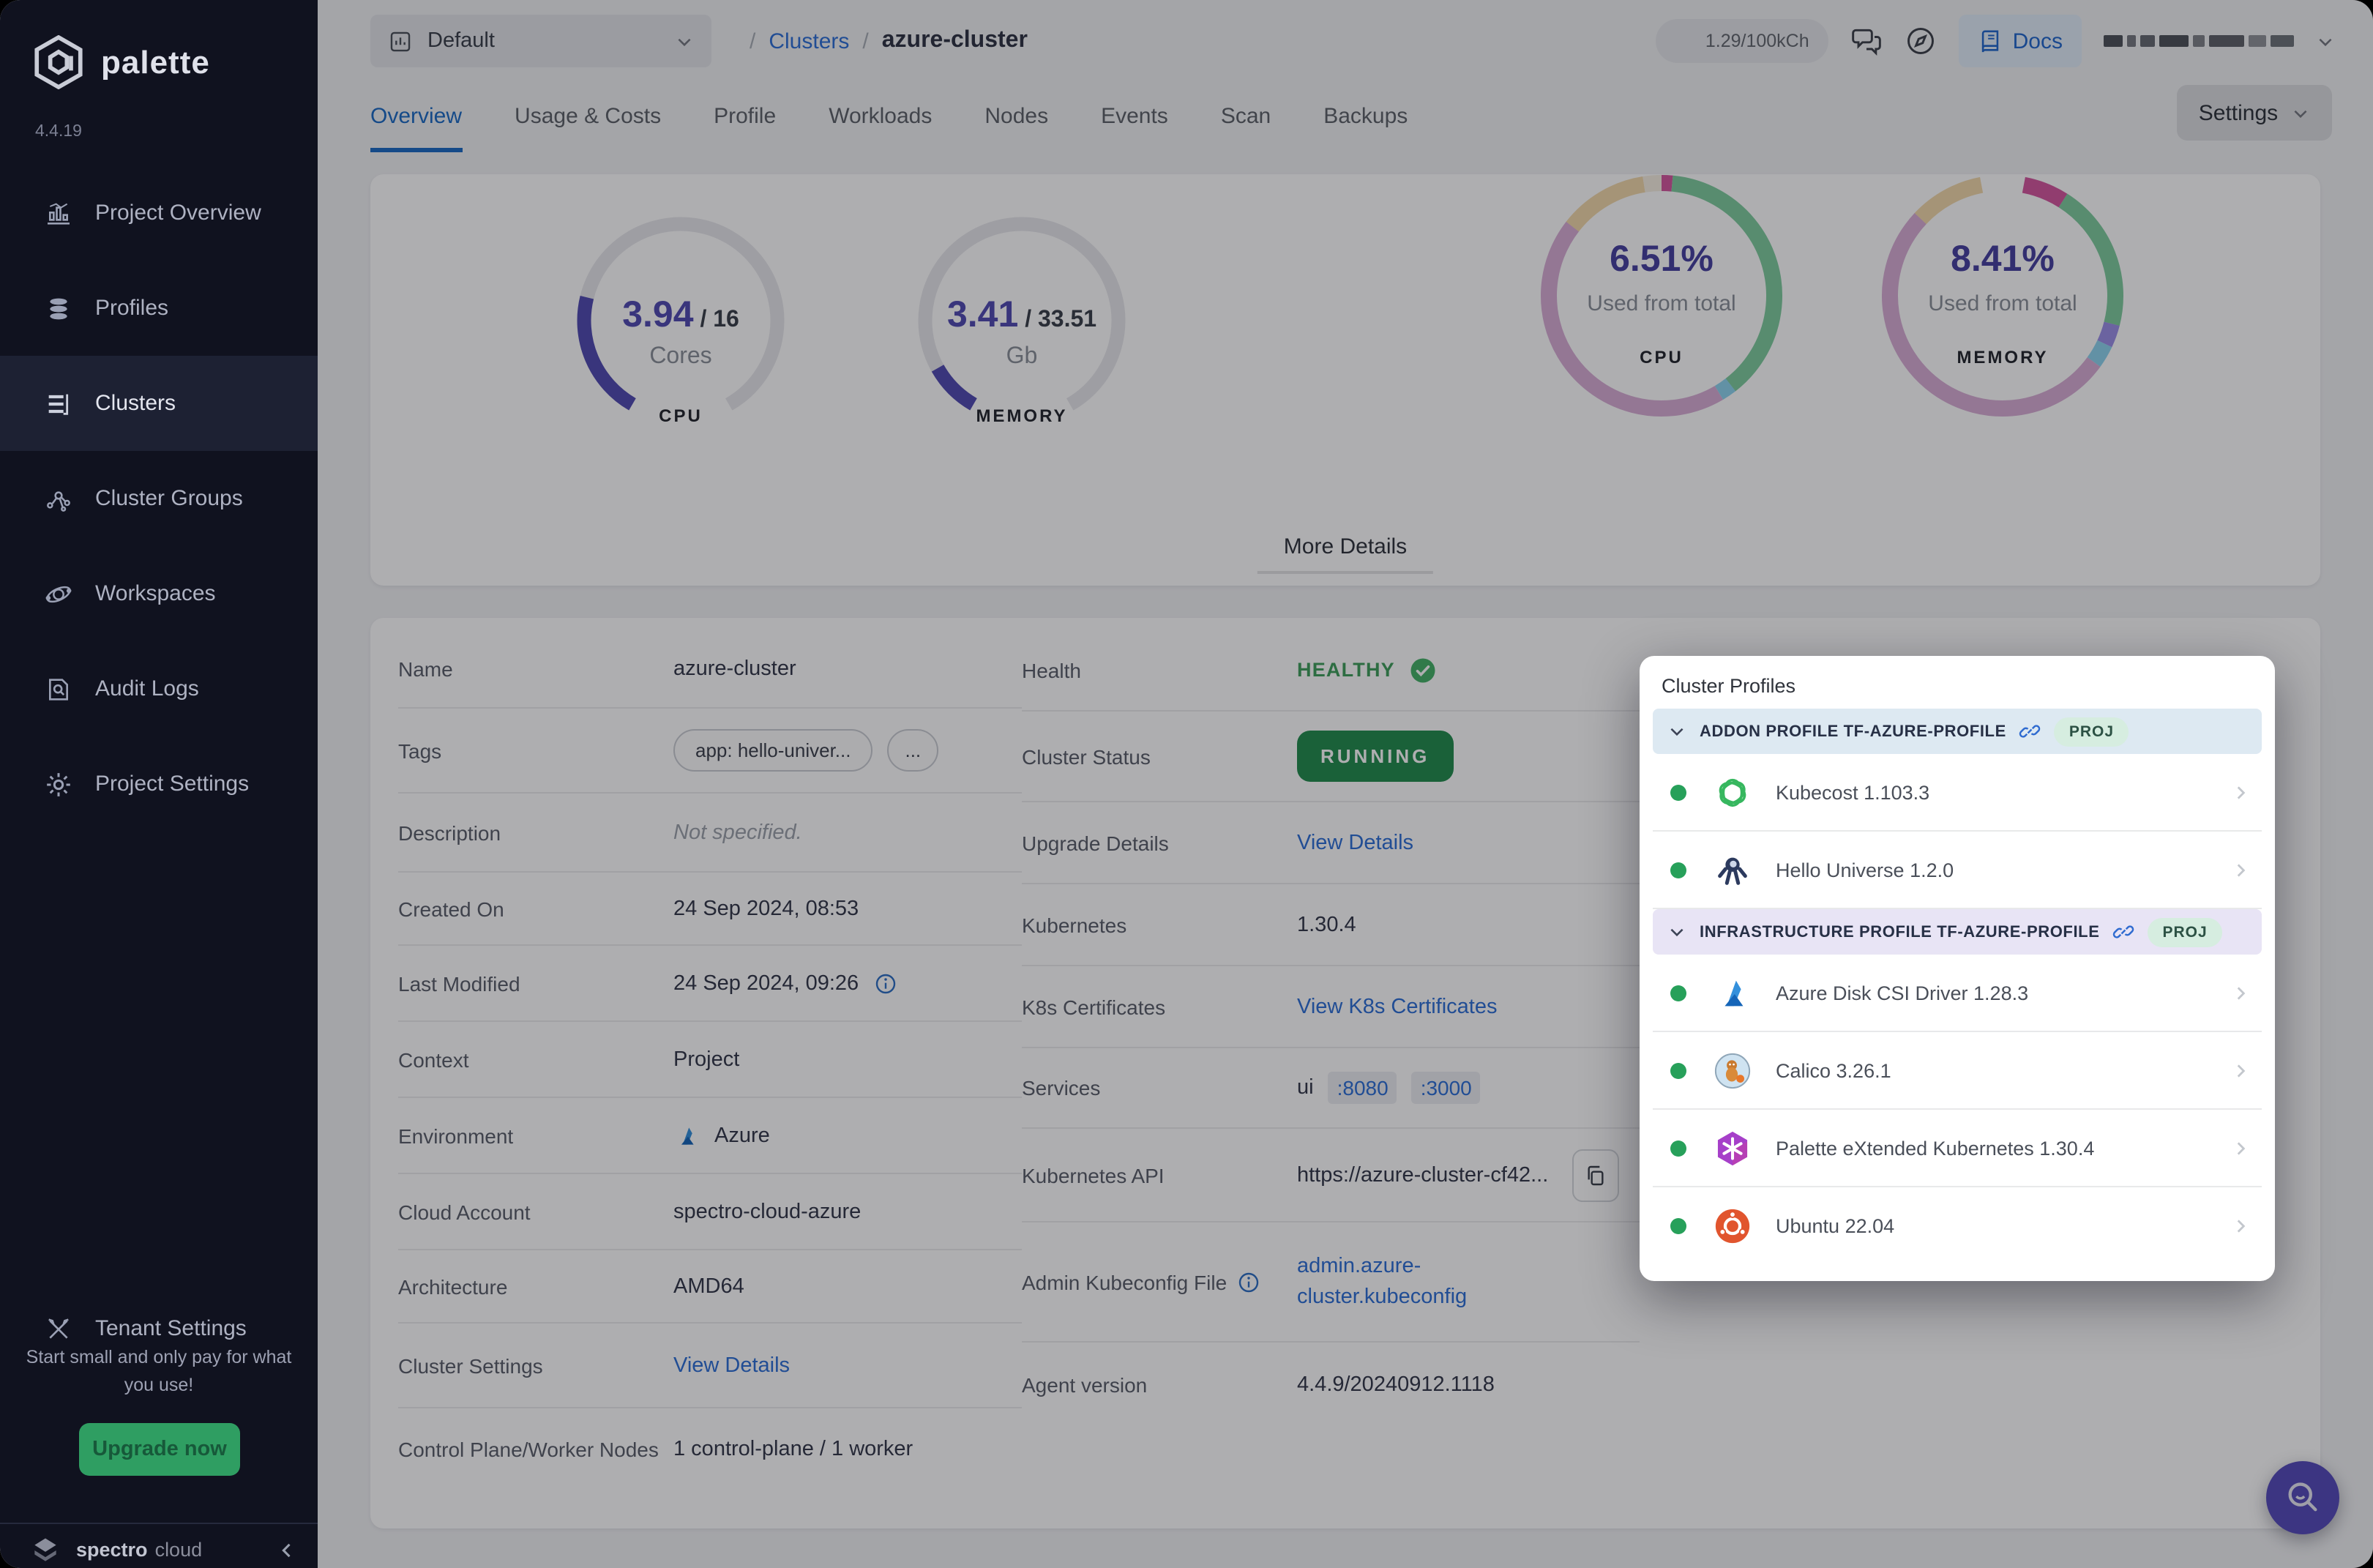 The width and height of the screenshot is (2373, 1568). Describe the element at coordinates (746, 116) in the screenshot. I see `tab-profile: Profile` at that location.